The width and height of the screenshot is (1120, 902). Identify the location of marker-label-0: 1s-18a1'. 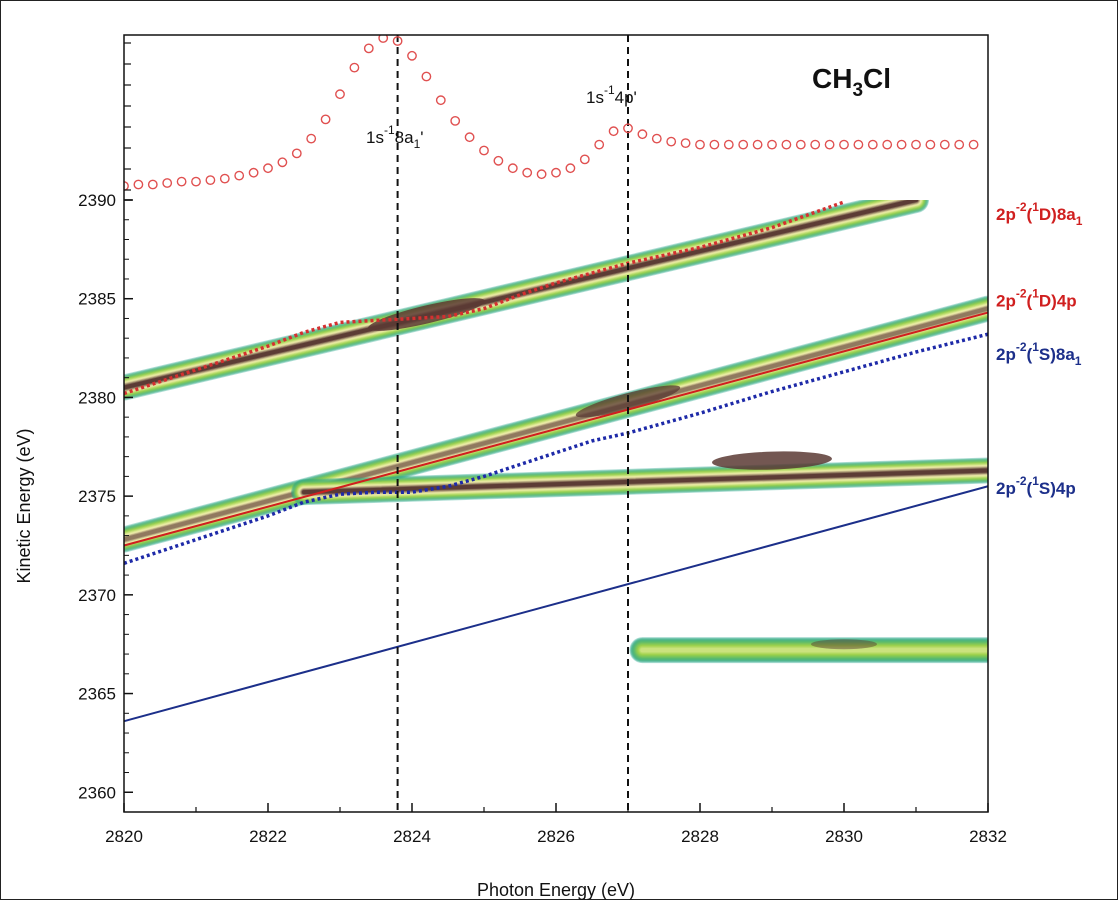
(395, 137).